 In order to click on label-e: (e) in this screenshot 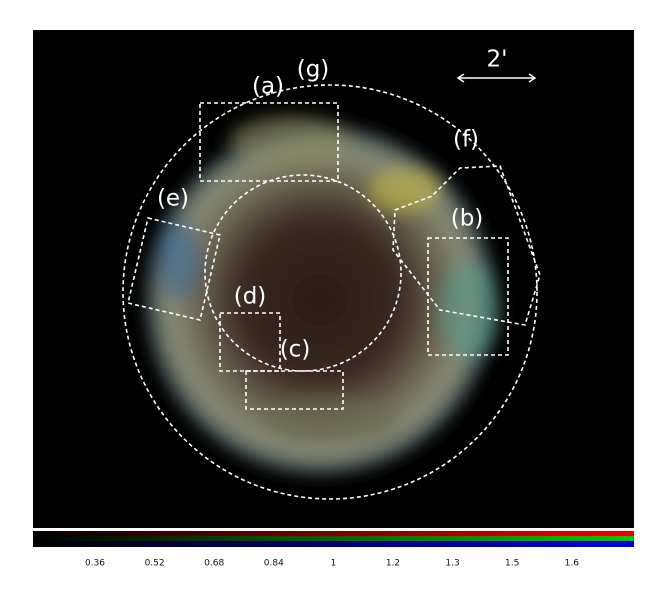, I will do `click(173, 199)`.